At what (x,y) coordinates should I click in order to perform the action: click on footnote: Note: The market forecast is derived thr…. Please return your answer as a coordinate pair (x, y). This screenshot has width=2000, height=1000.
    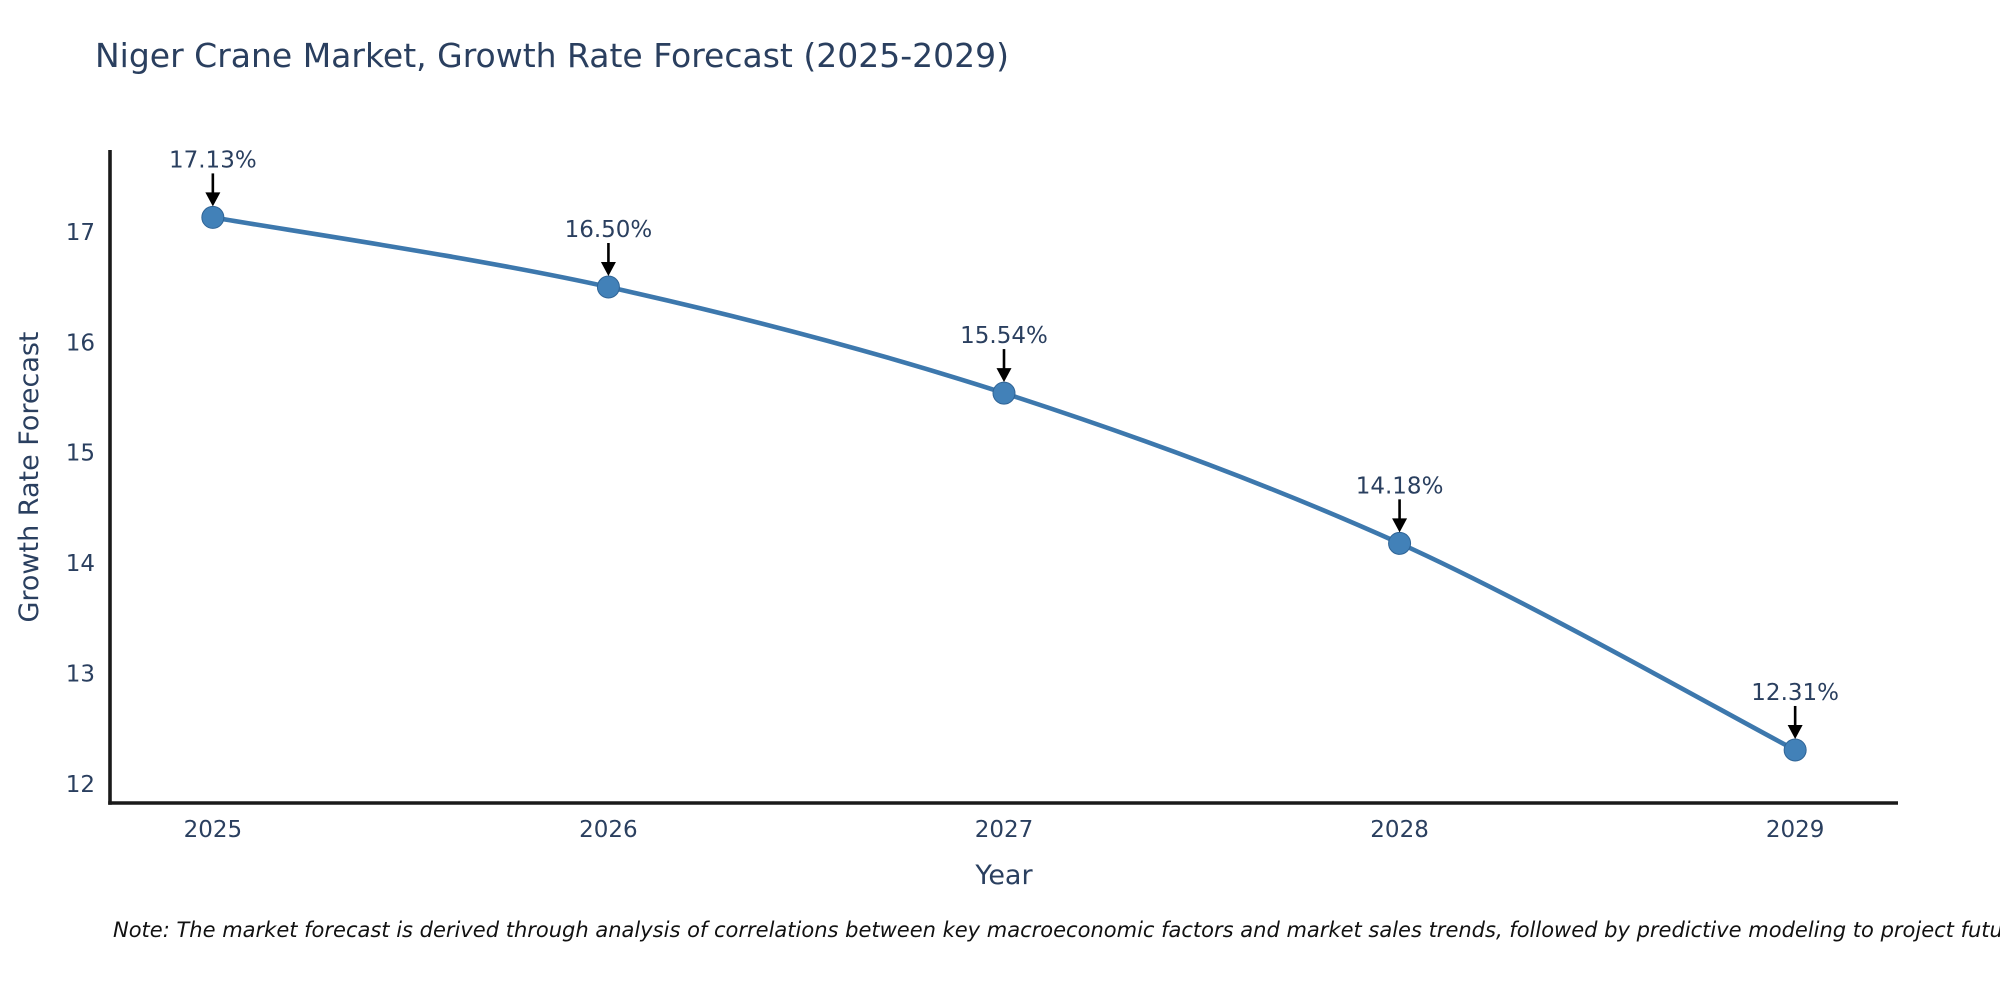
    Looking at the image, I should click on (1056, 930).